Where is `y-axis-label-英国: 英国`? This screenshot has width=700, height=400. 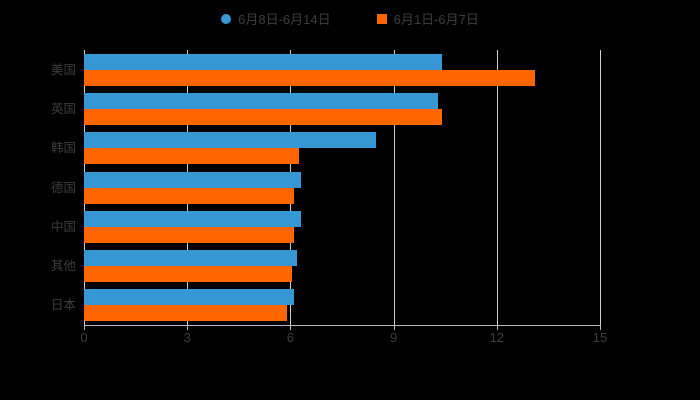 y-axis-label-英国: 英国 is located at coordinates (63, 108).